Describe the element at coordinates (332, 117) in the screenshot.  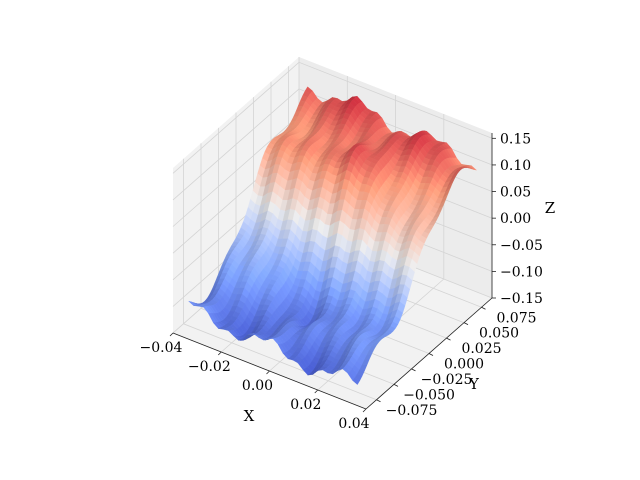
I see `z-grid-line` at that location.